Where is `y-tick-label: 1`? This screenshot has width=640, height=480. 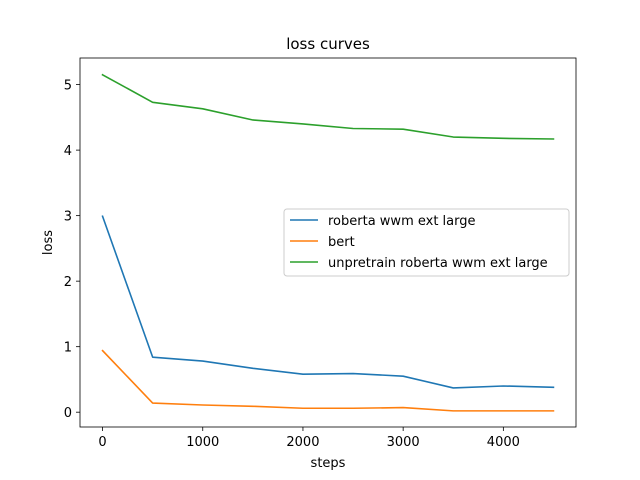 y-tick-label: 1 is located at coordinates (68, 348).